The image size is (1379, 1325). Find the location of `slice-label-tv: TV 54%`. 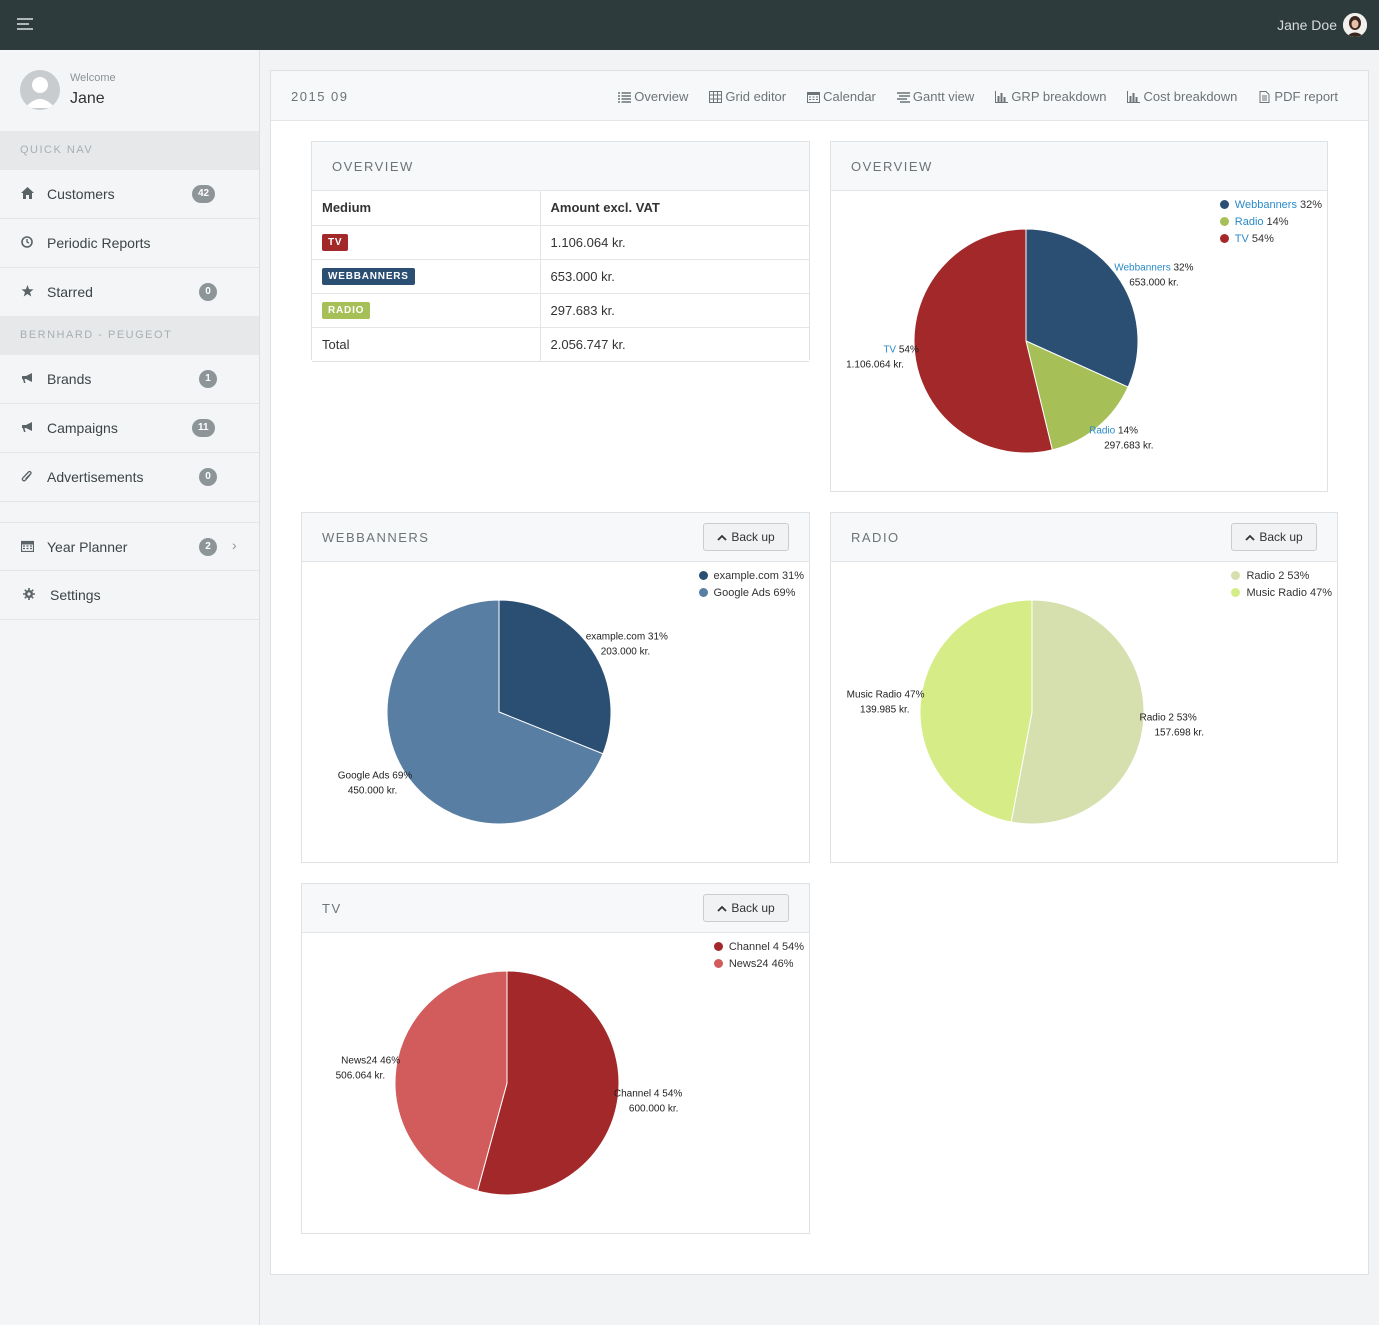

slice-label-tv: TV 54% is located at coordinates (901, 350).